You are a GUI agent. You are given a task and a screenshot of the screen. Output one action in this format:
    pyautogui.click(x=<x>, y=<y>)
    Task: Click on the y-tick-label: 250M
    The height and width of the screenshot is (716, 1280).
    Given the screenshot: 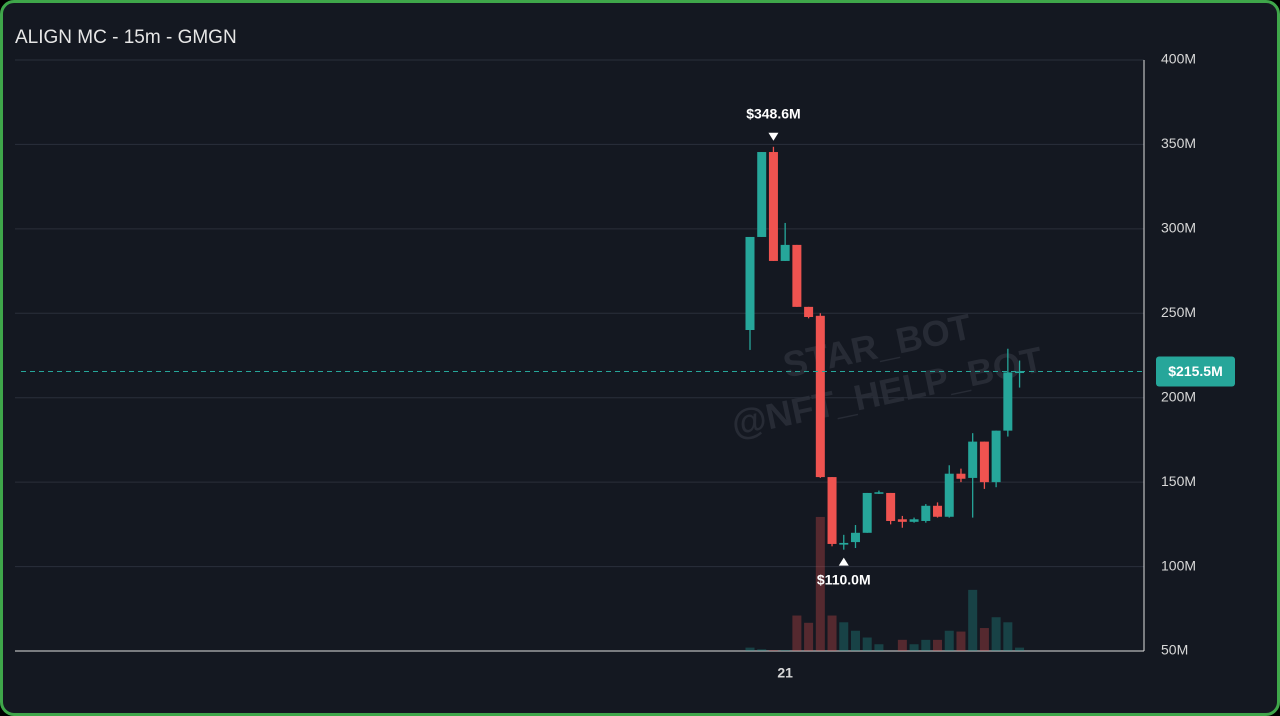 What is the action you would take?
    pyautogui.click(x=1178, y=312)
    